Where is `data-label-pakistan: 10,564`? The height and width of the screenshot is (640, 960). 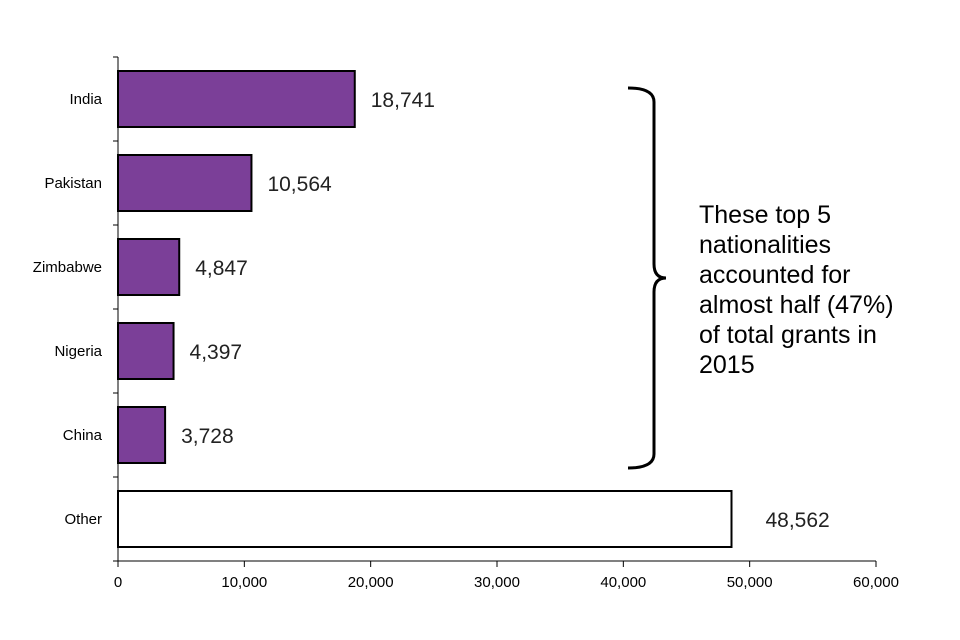 data-label-pakistan: 10,564 is located at coordinates (299, 184).